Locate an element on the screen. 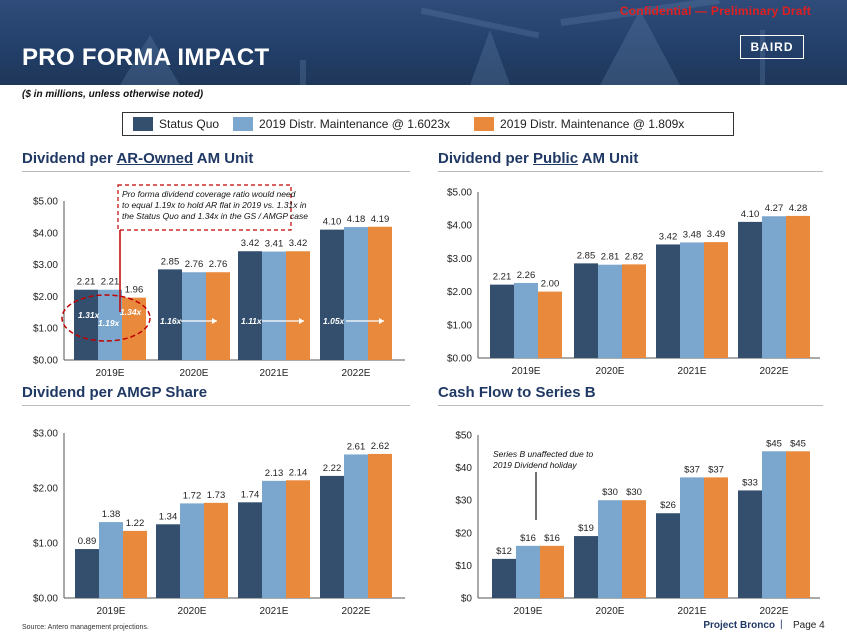  legend-item-status-quo: Status Quo is located at coordinates (176, 124).